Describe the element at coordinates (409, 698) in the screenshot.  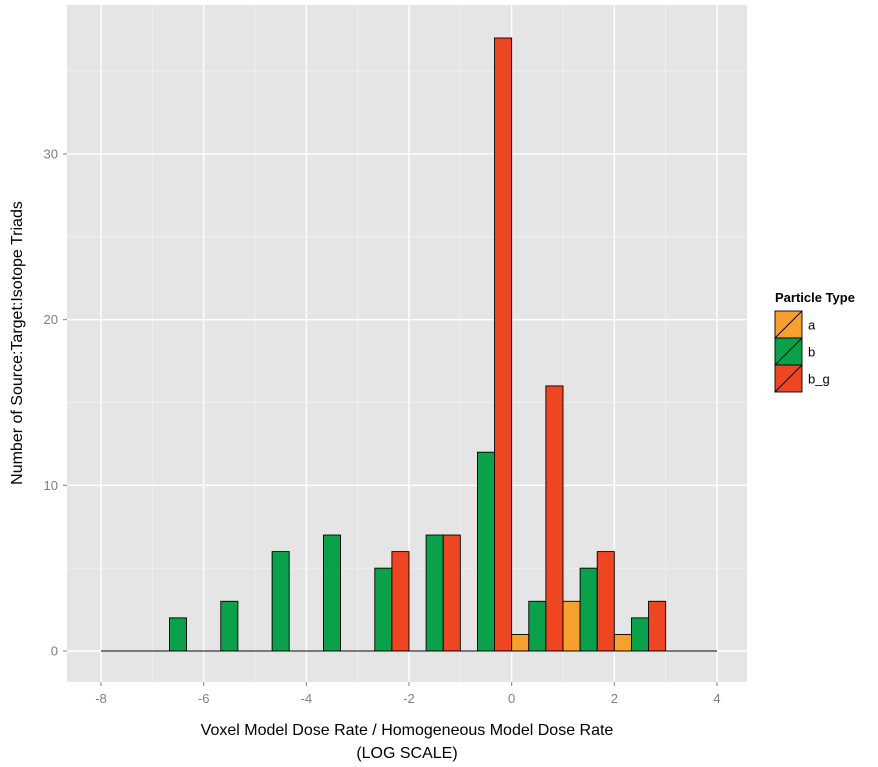
I see `x-tick-label: -2` at that location.